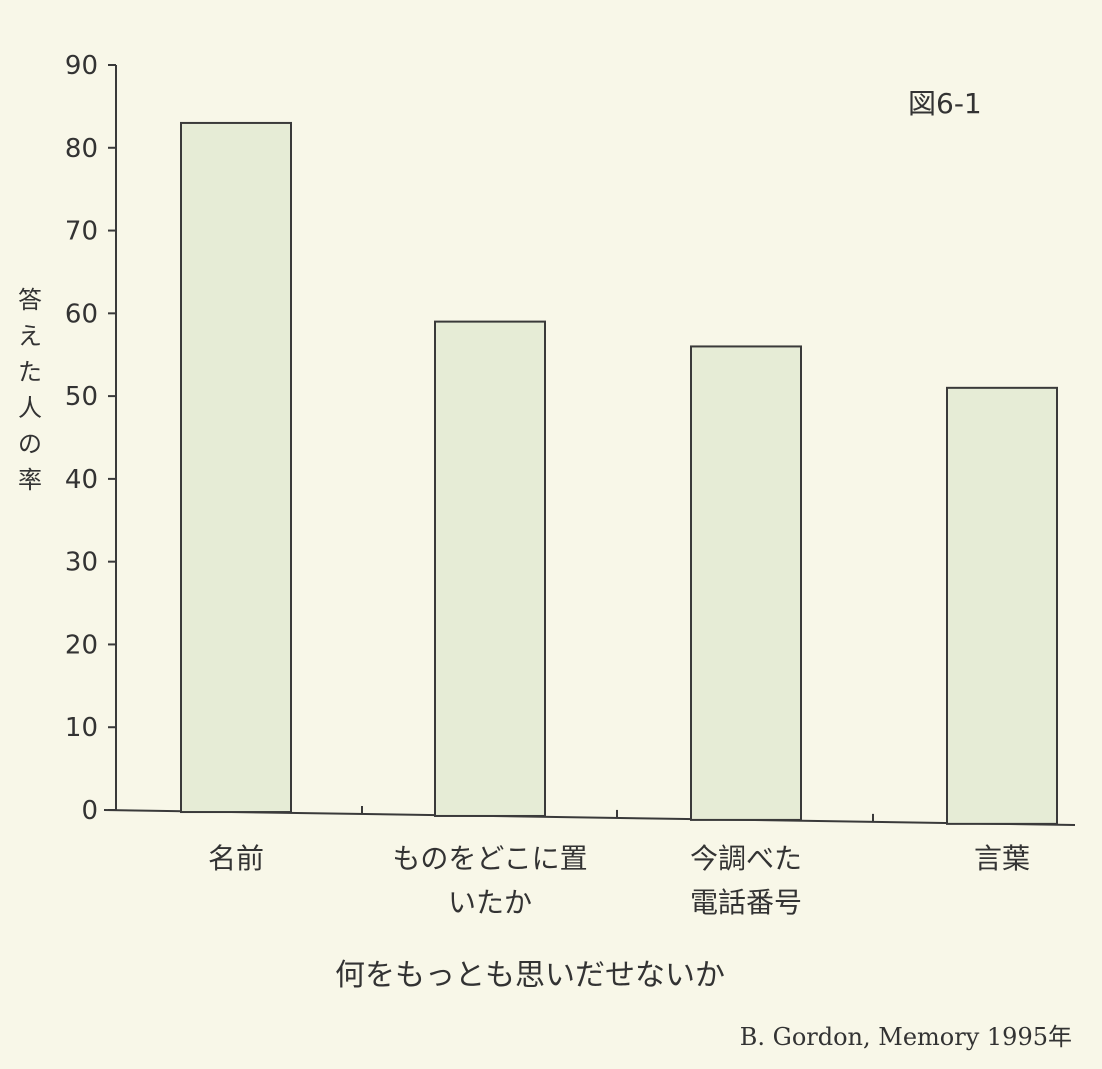 The height and width of the screenshot is (1069, 1102). Describe the element at coordinates (906, 1037) in the screenshot. I see `source-credit: B. Gordon, Memory 1995年` at that location.